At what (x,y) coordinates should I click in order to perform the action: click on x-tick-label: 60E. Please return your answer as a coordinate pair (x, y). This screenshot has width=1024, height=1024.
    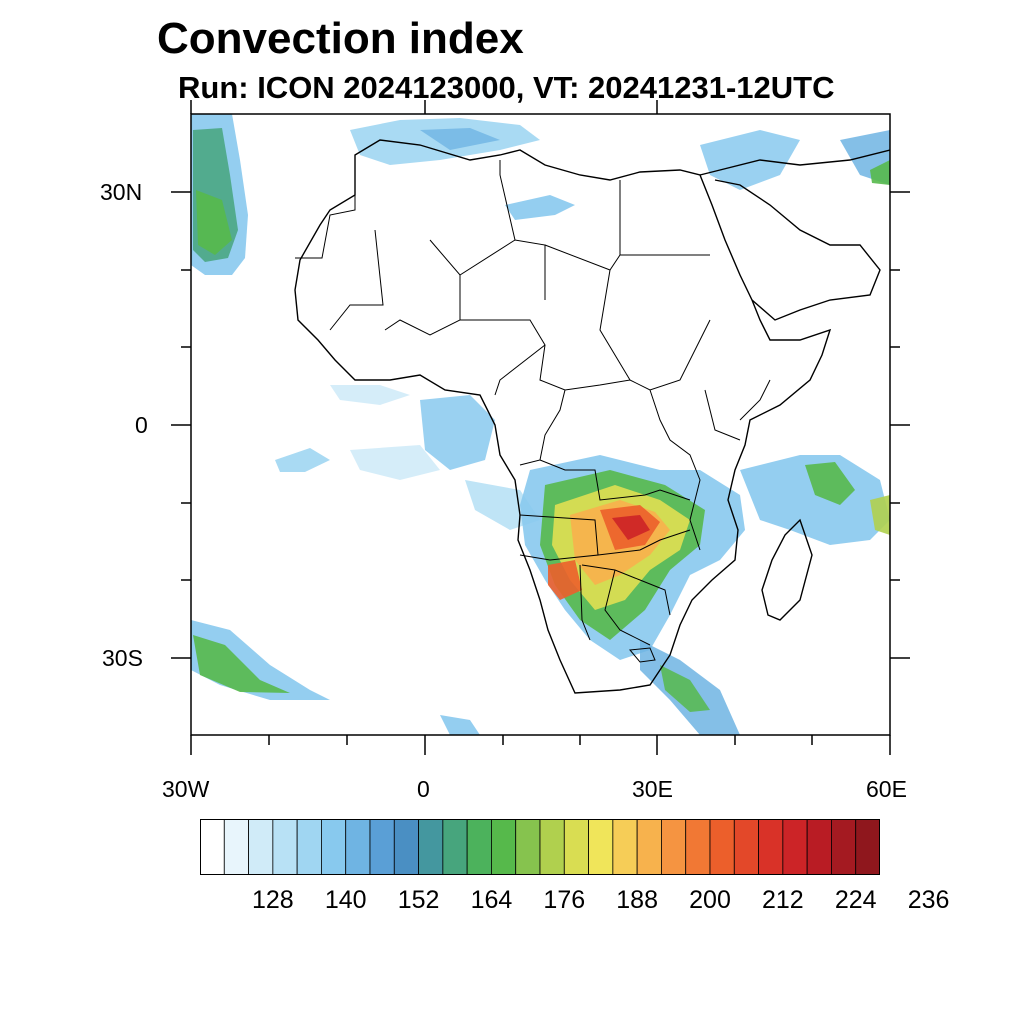
    Looking at the image, I should click on (886, 789).